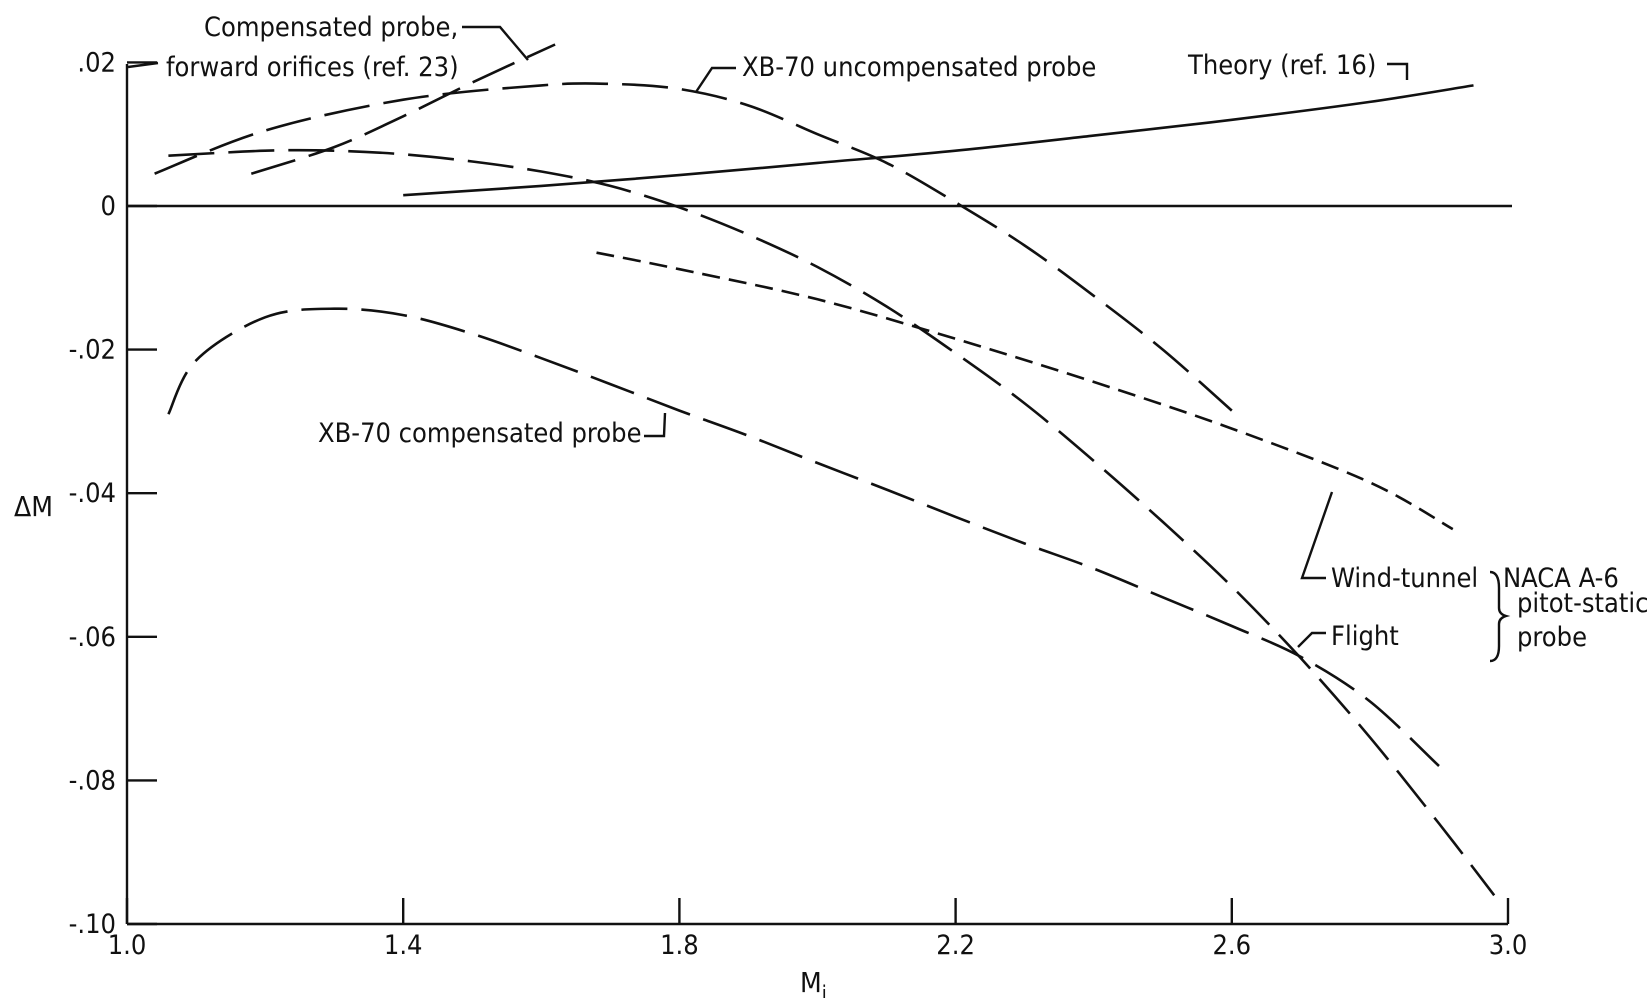 The width and height of the screenshot is (1652, 998). What do you see at coordinates (1365, 636) in the screenshot?
I see `flight-label: Flight` at bounding box center [1365, 636].